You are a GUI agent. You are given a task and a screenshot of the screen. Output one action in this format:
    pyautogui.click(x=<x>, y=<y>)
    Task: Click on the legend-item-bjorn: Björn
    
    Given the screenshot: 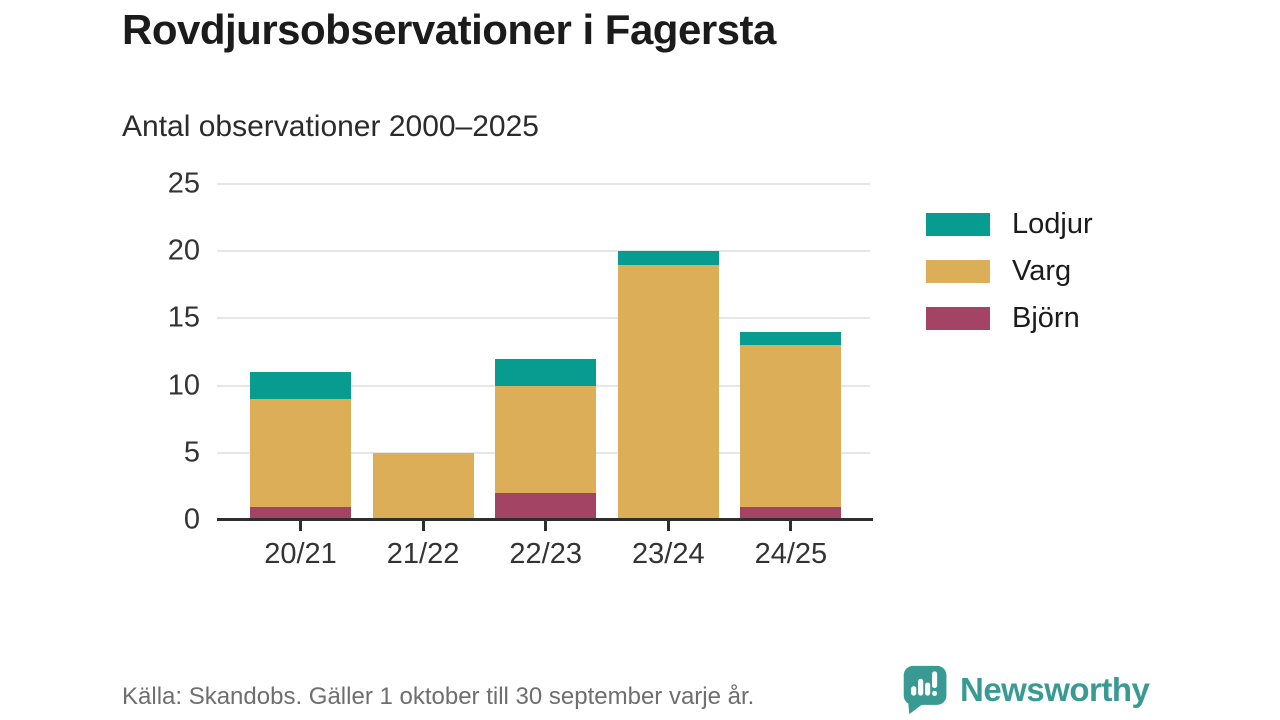 What is the action you would take?
    pyautogui.click(x=1009, y=318)
    